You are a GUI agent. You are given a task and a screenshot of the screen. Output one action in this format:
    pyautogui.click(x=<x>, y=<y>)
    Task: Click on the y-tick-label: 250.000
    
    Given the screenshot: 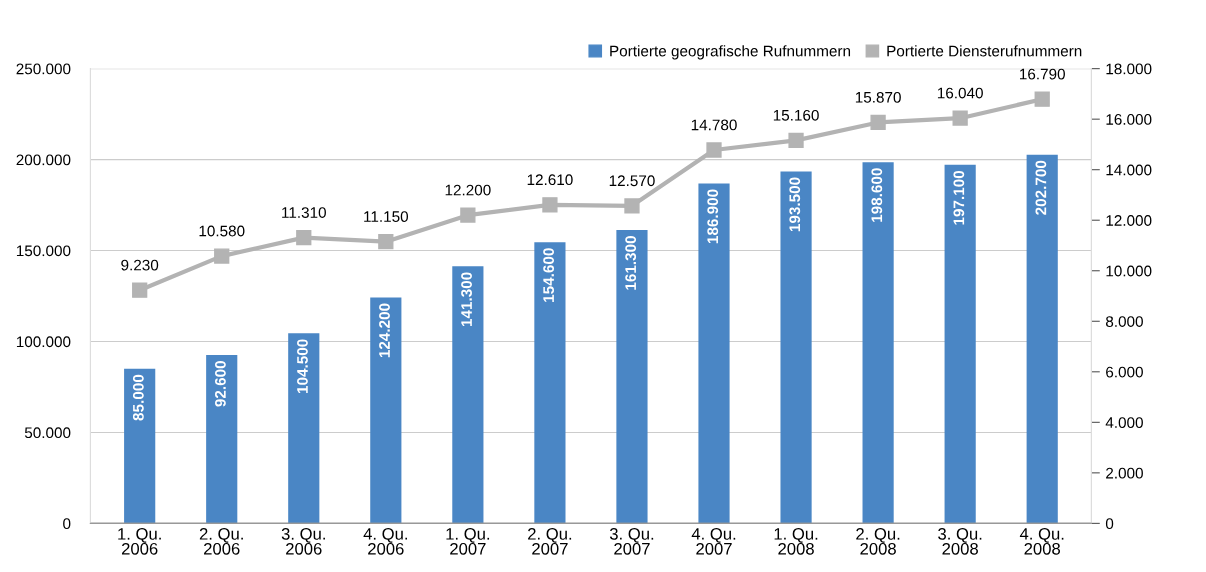 What is the action you would take?
    pyautogui.click(x=43, y=69)
    